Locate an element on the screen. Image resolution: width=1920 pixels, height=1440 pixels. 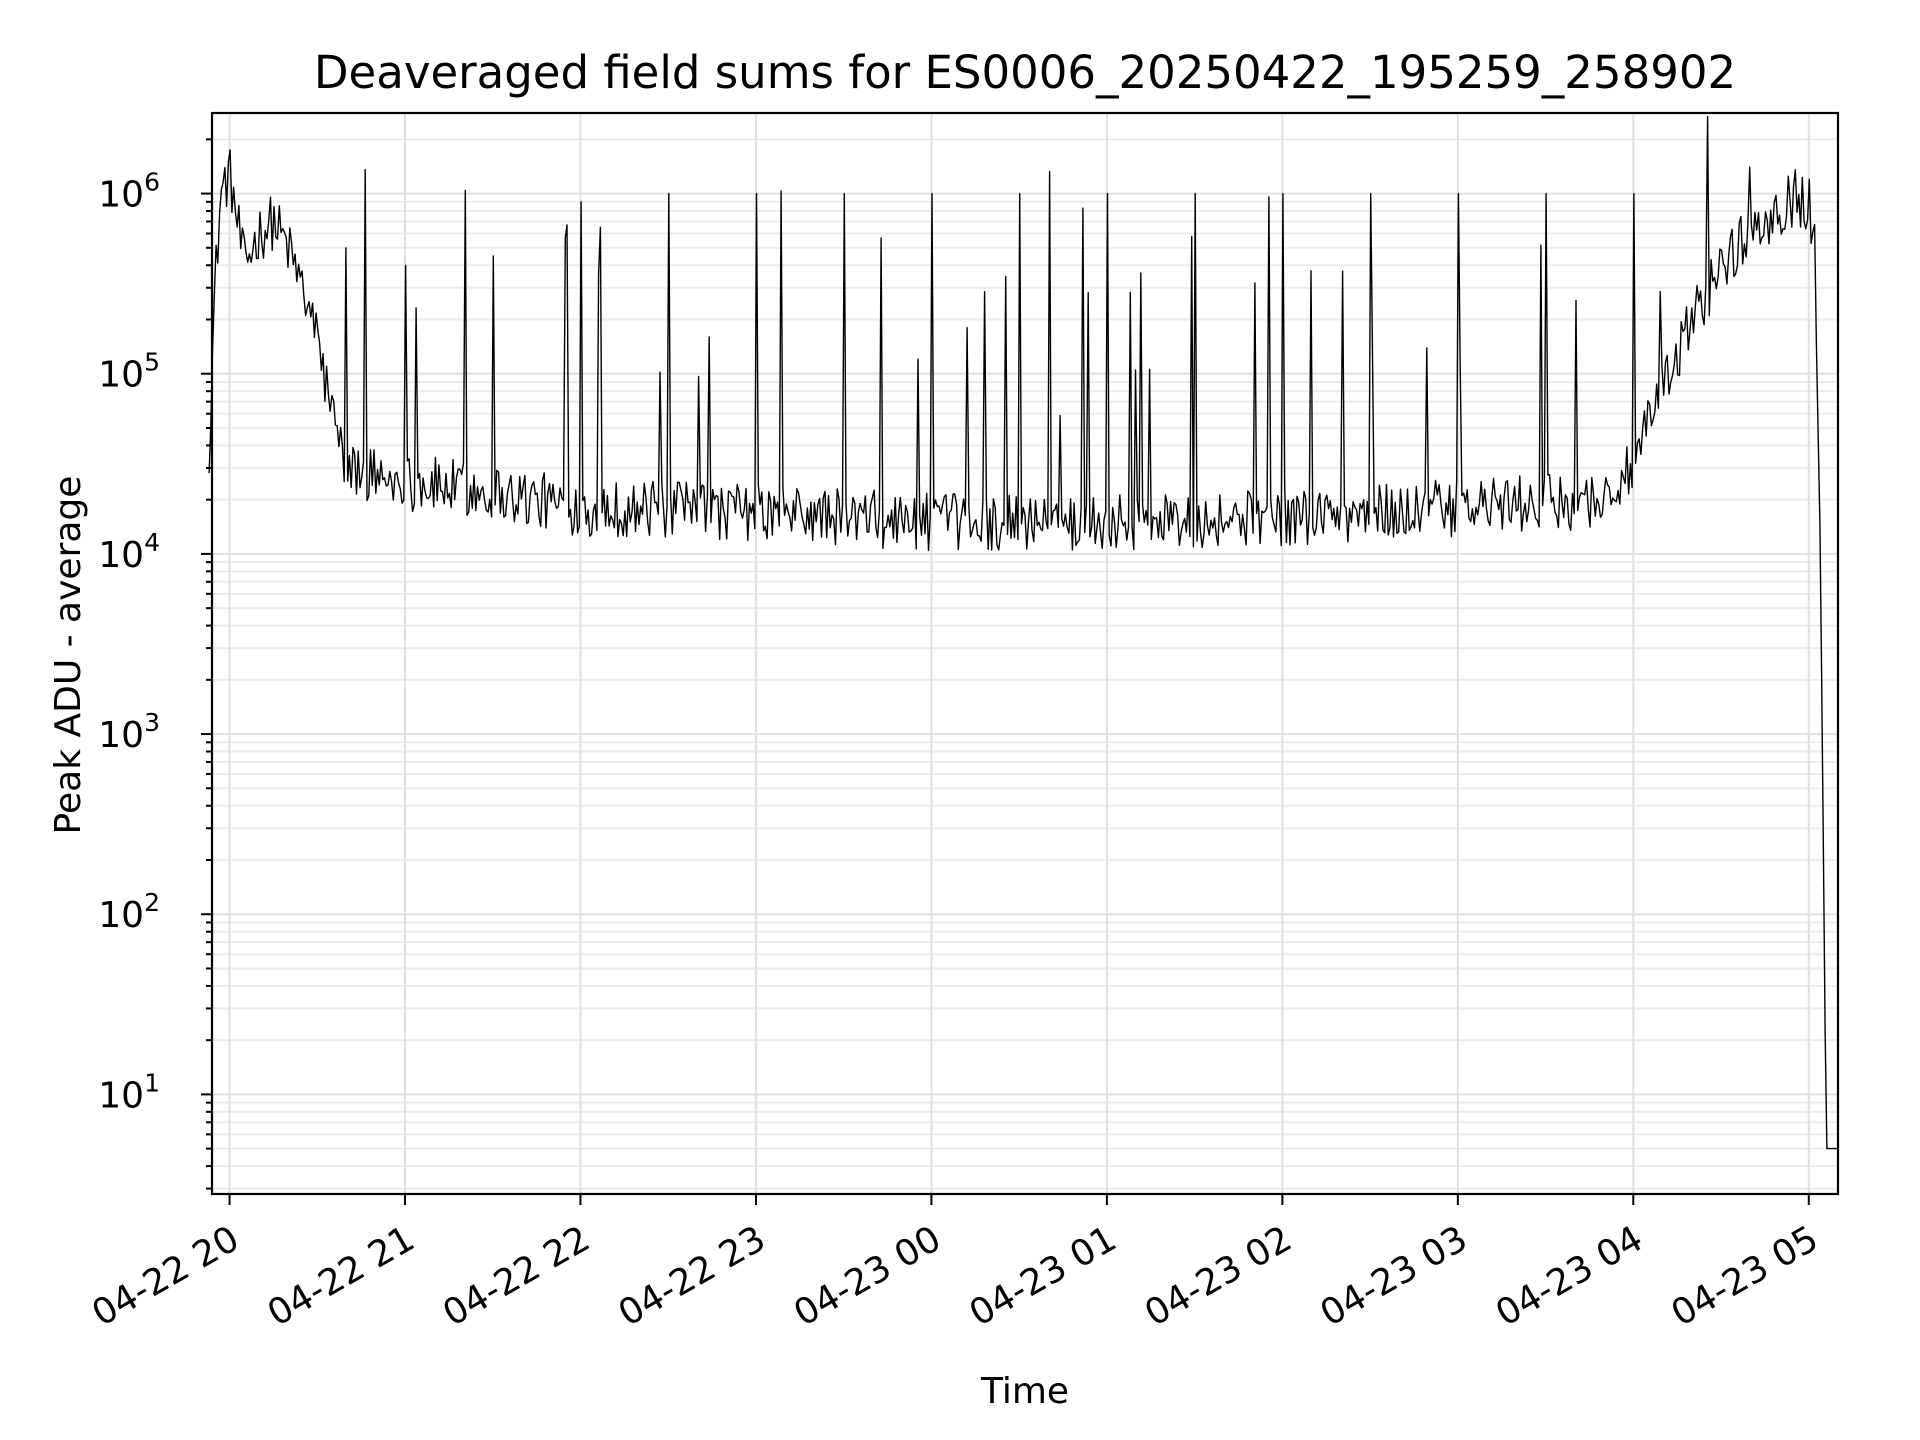
y-tick-label-exponent: 5 is located at coordinates (152, 362).